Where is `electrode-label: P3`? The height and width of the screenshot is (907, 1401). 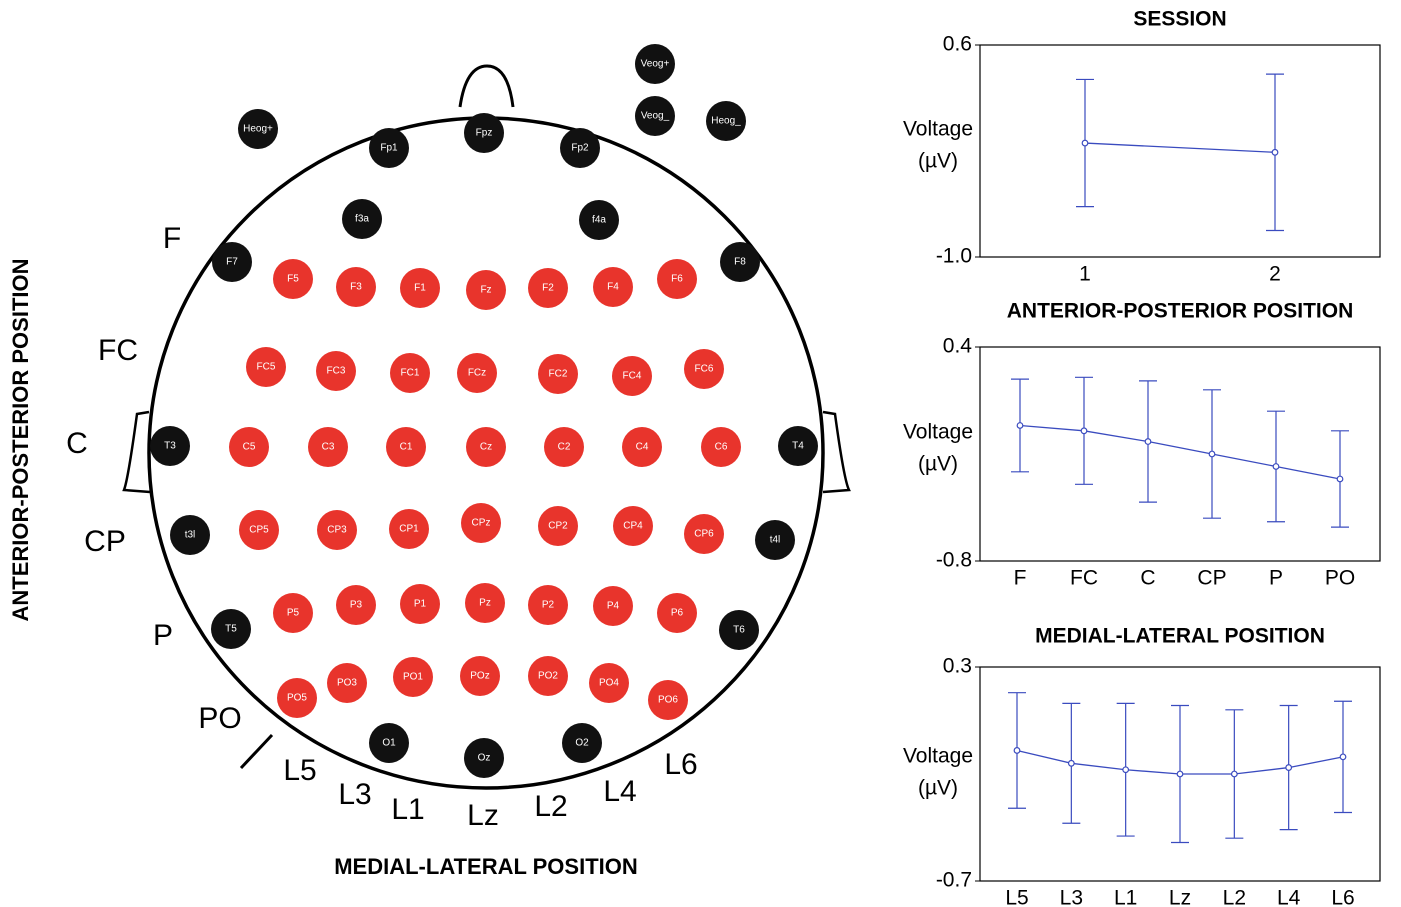
electrode-label: P3 is located at coordinates (356, 605).